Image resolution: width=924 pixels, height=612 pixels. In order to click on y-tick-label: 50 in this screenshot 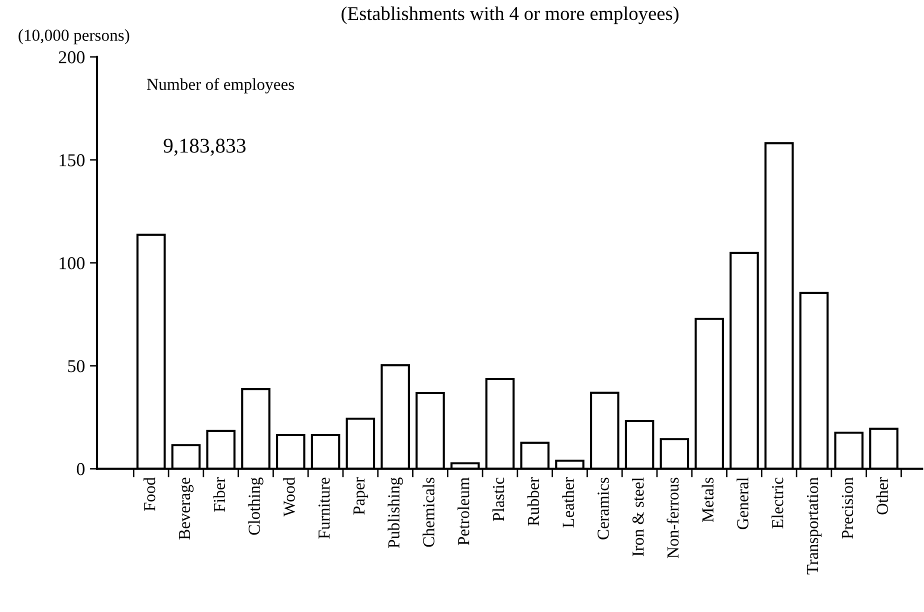, I will do `click(76, 366)`.